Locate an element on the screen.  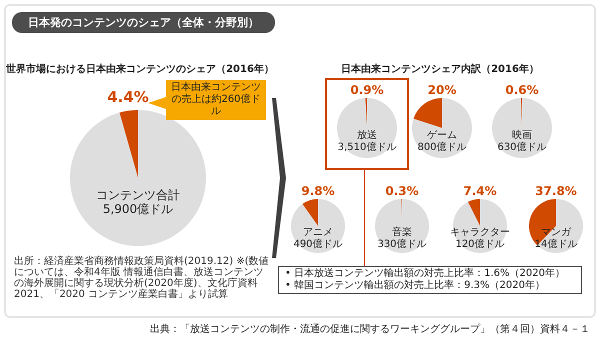
data-label: 4.4% is located at coordinates (128, 97).